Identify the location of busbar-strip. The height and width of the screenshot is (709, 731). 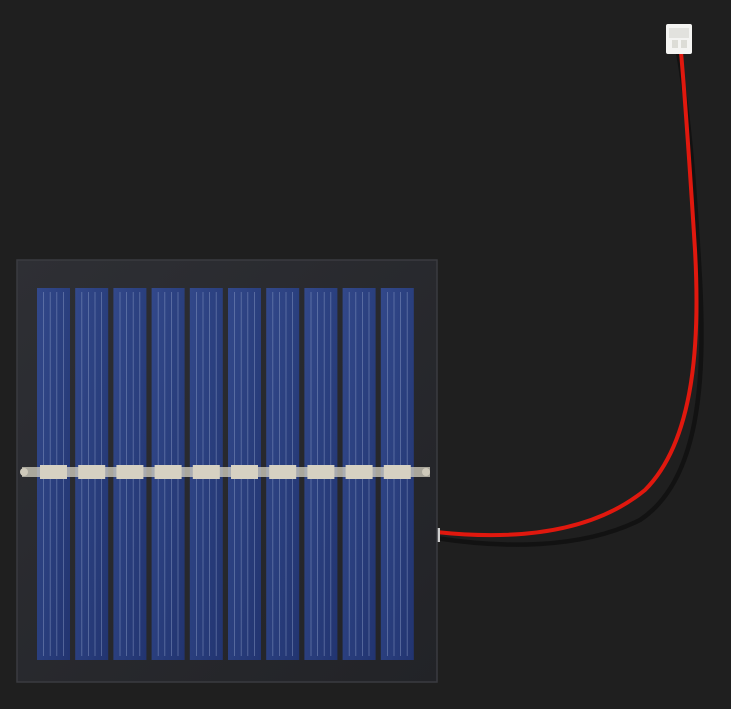
(226, 472).